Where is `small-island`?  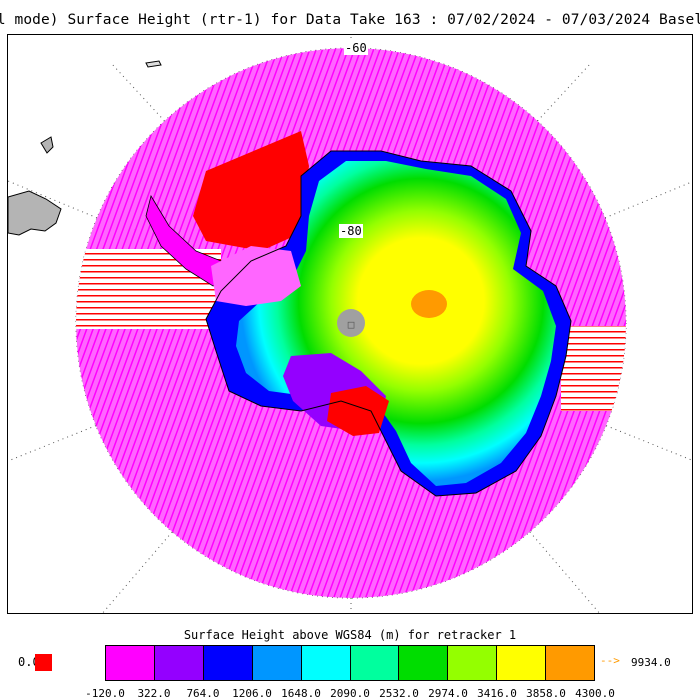
small-island is located at coordinates (153, 64).